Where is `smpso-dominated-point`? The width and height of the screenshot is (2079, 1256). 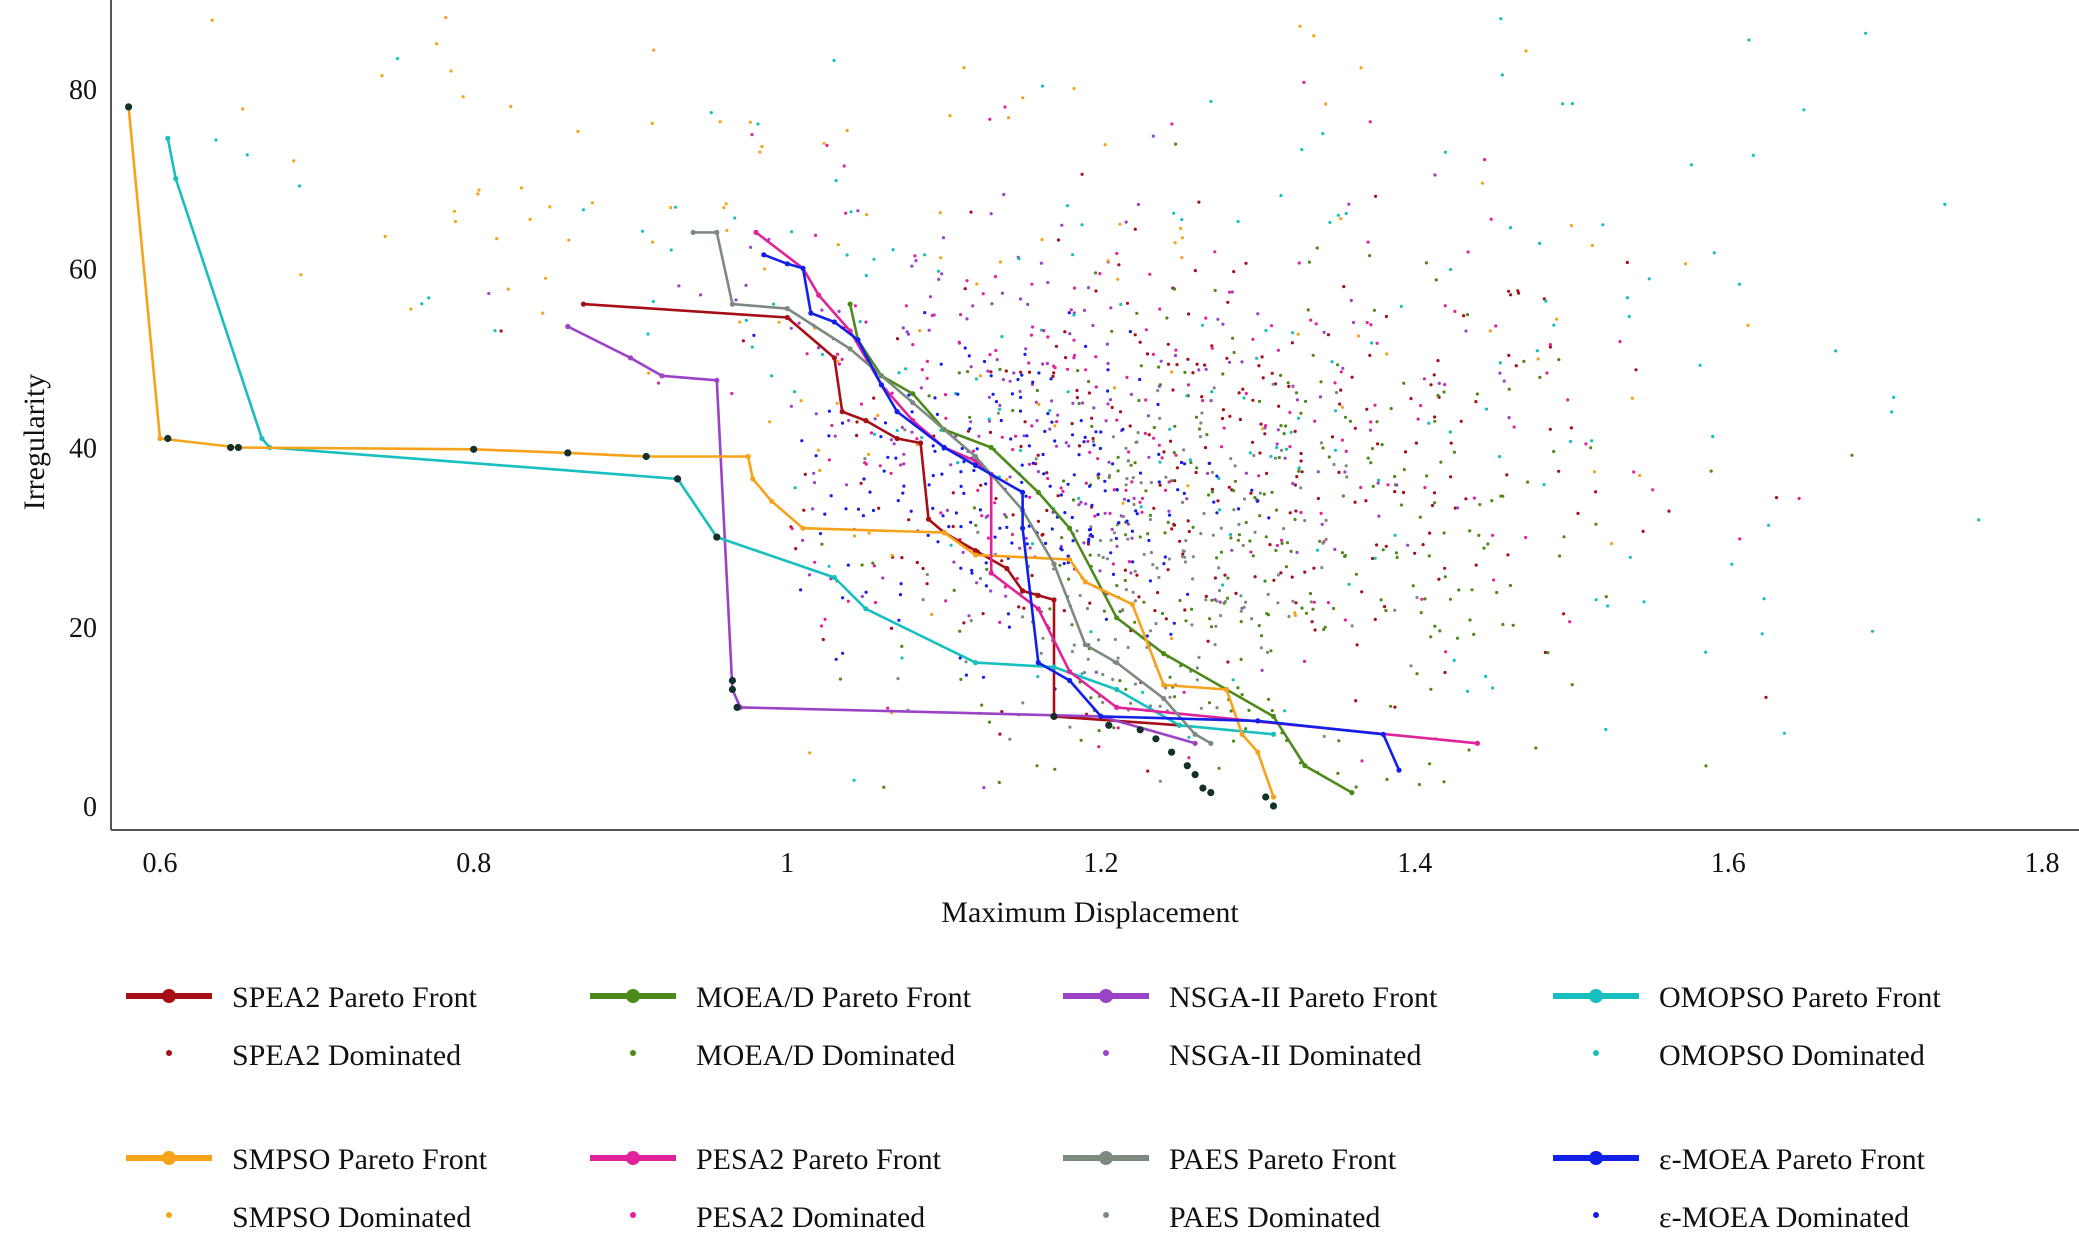
smpso-dominated-point is located at coordinates (1611, 544).